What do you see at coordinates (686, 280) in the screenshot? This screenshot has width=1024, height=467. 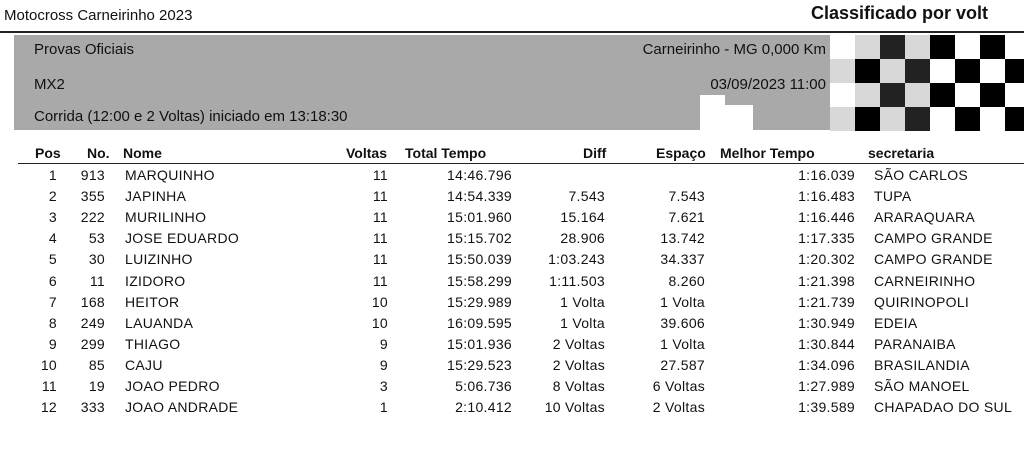 I see `cell: 8.260` at bounding box center [686, 280].